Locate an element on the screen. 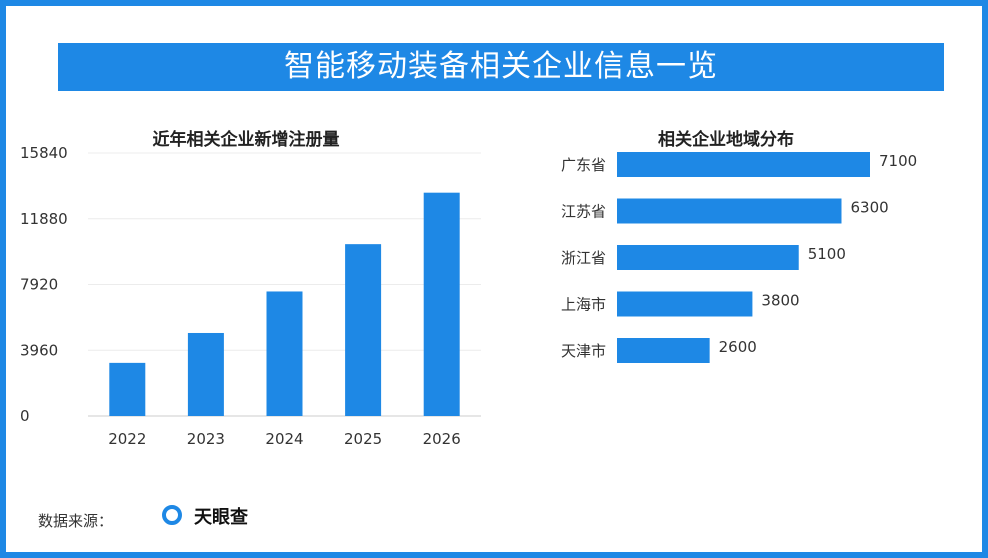 The image size is (988, 558). hbar-上海市 is located at coordinates (685, 304).